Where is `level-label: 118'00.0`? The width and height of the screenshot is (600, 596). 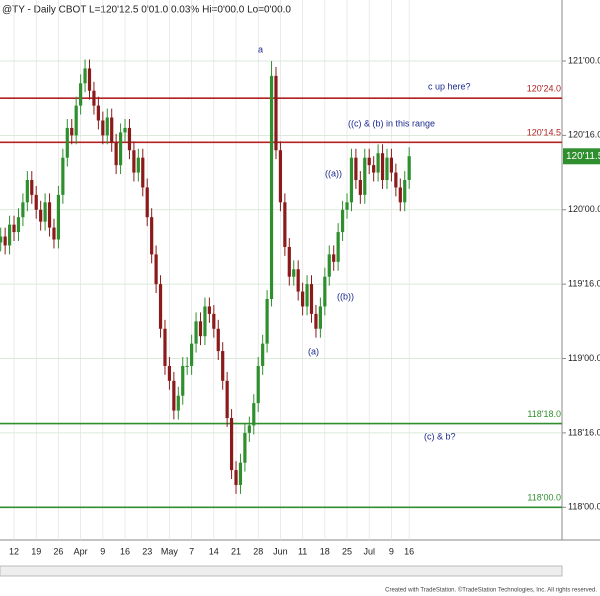
level-label: 118'00.0 is located at coordinates (544, 498).